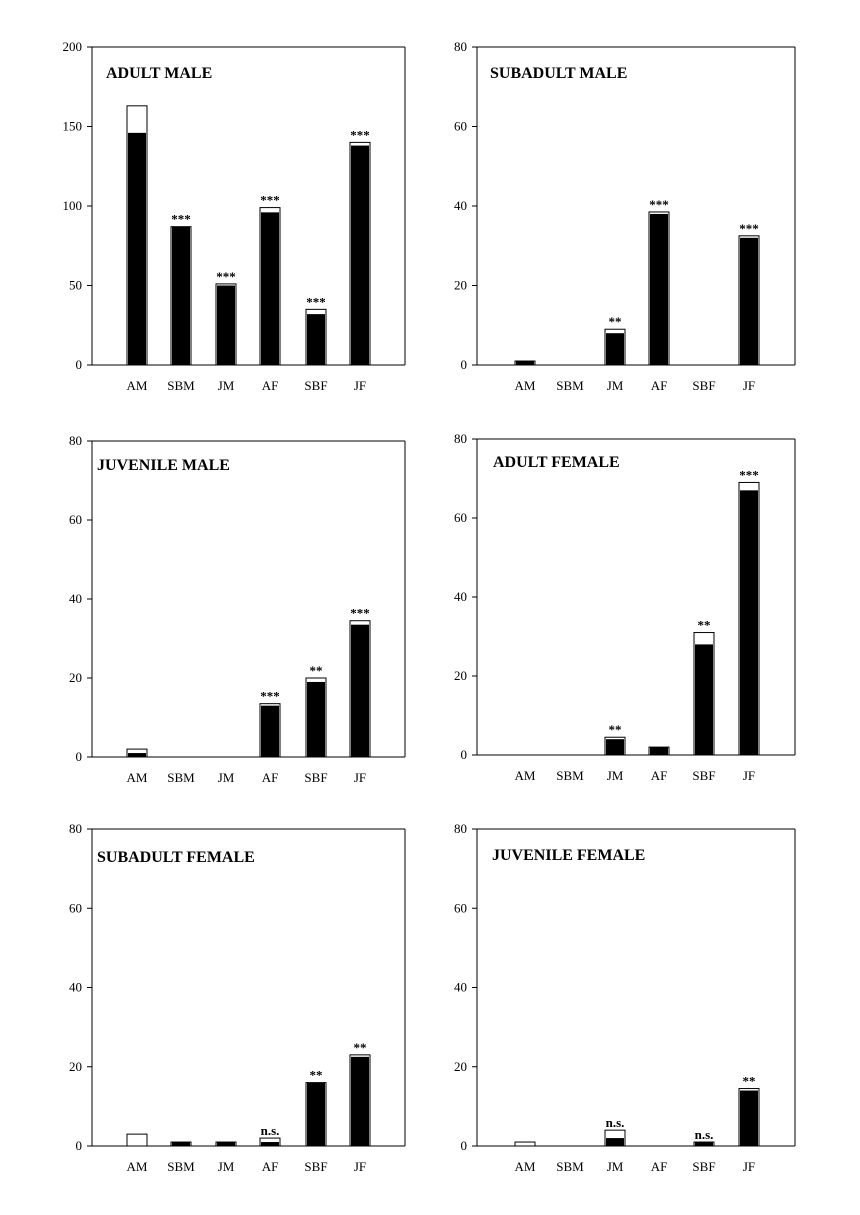 The width and height of the screenshot is (860, 1215). I want to click on significance-label: n.s., so click(270, 1130).